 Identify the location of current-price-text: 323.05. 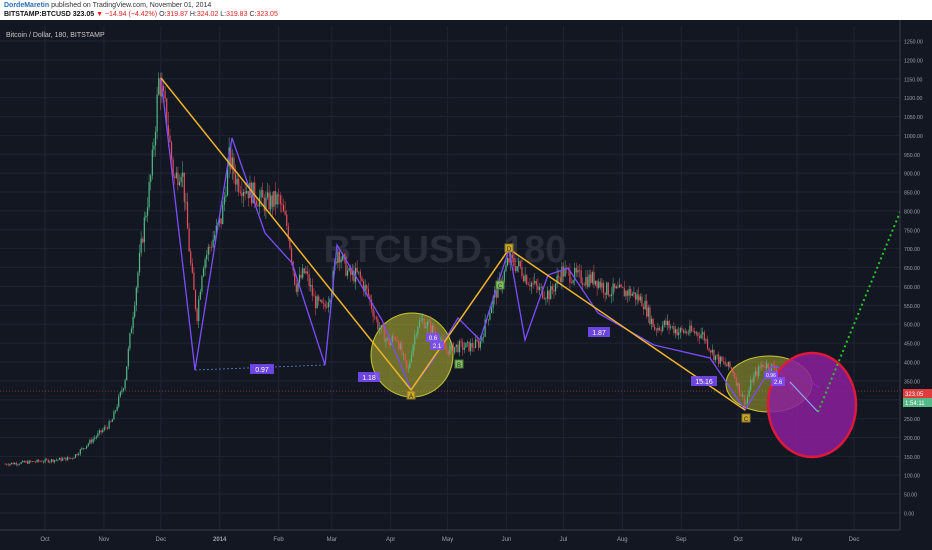
(914, 395).